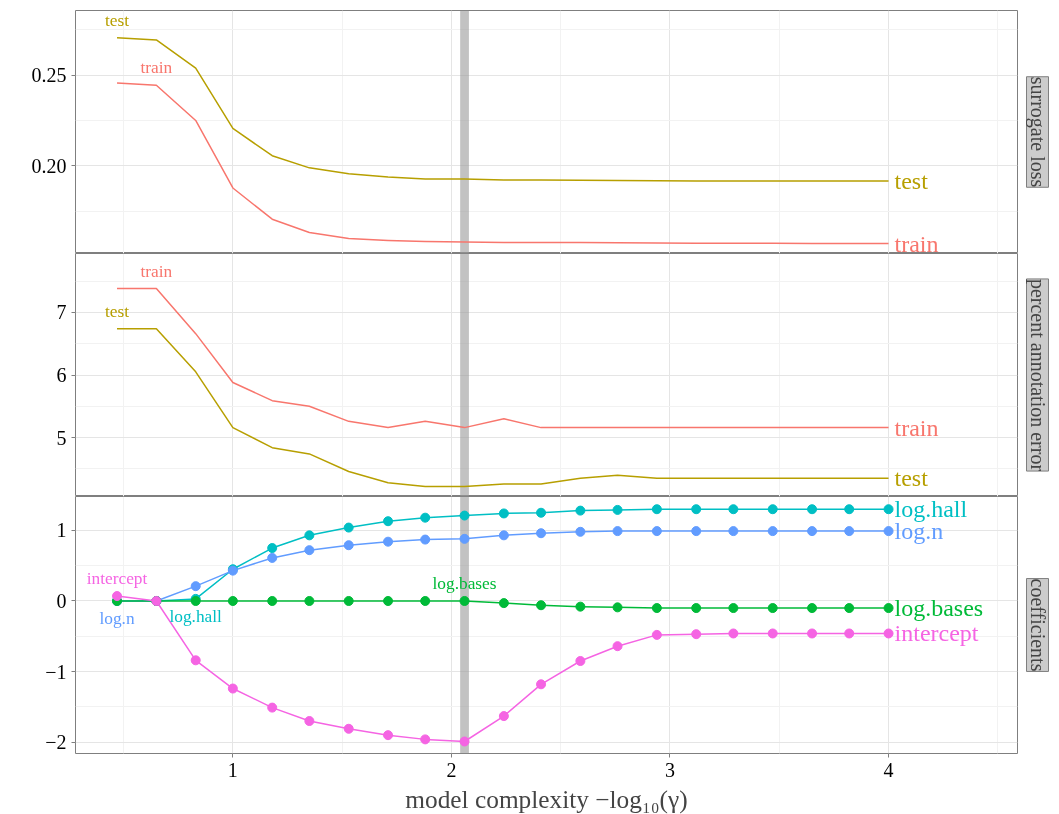  I want to click on y-tick-label: 0.25, so click(49, 75).